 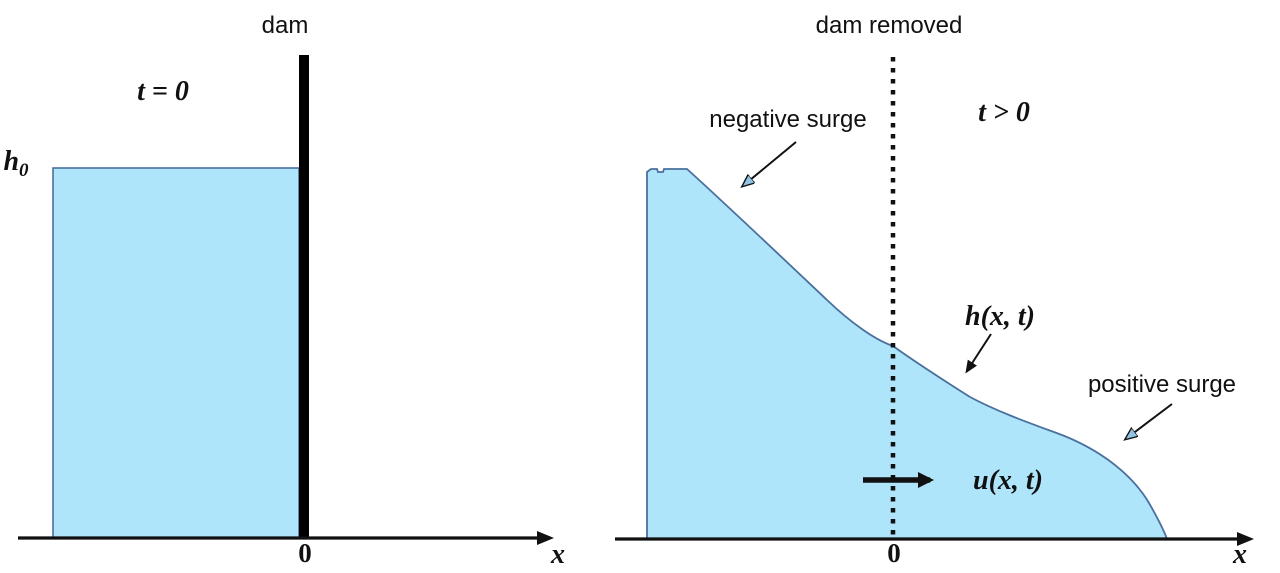 I want to click on height-function-arrow, so click(x=978, y=353).